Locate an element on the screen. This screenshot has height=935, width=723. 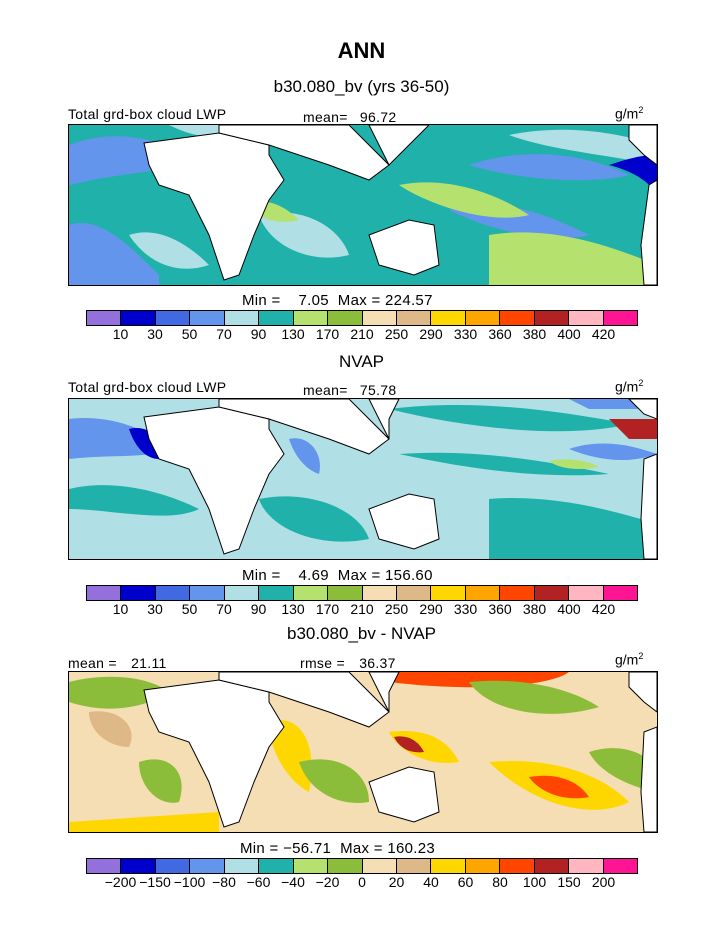
panel2-colorbar-cells is located at coordinates (362, 593).